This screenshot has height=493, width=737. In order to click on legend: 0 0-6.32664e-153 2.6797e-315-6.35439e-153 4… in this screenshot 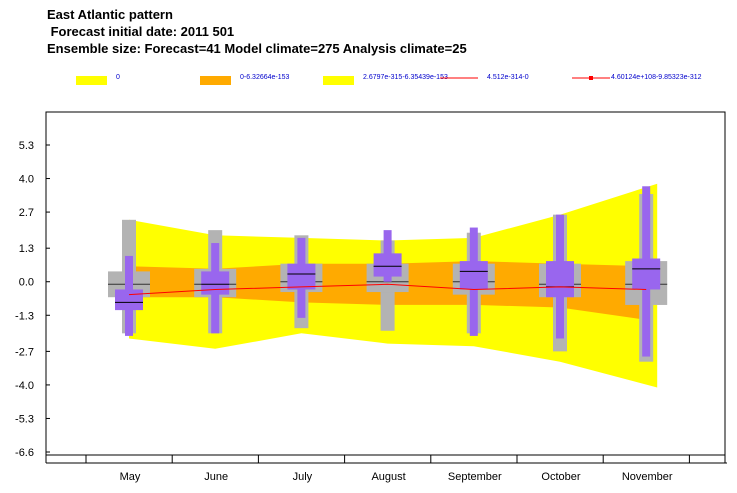, I will do `click(389, 79)`.